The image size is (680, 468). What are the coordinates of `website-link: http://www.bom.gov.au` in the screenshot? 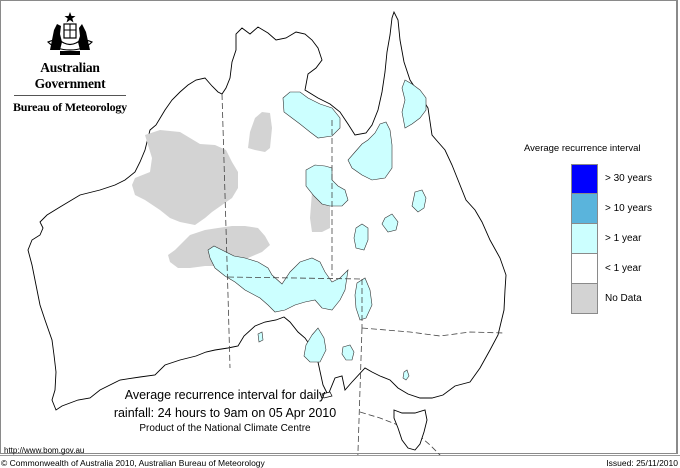 It's located at (44, 450).